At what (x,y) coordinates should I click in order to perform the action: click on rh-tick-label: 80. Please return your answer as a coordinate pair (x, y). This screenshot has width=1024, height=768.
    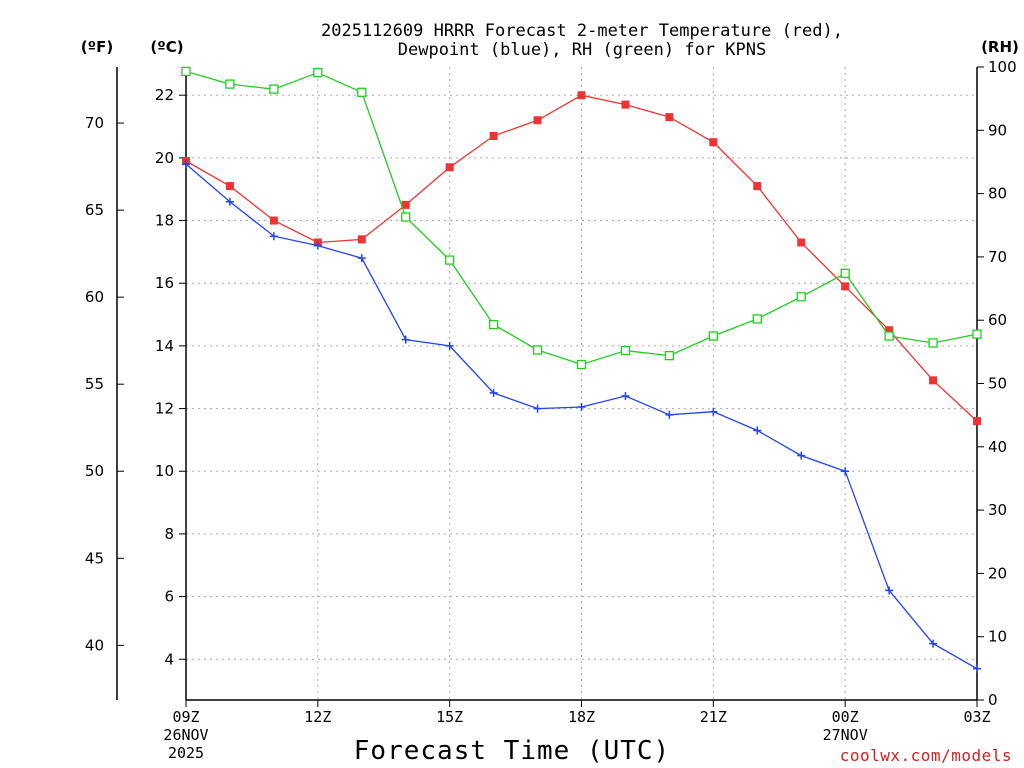
    Looking at the image, I should click on (997, 194).